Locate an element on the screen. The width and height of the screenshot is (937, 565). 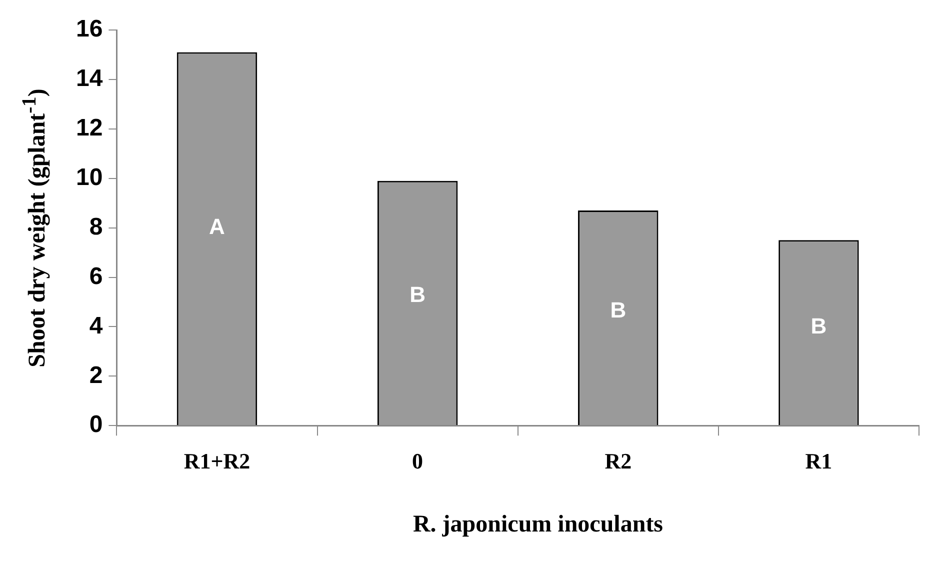
x-tick-label: R1 is located at coordinates (818, 461).